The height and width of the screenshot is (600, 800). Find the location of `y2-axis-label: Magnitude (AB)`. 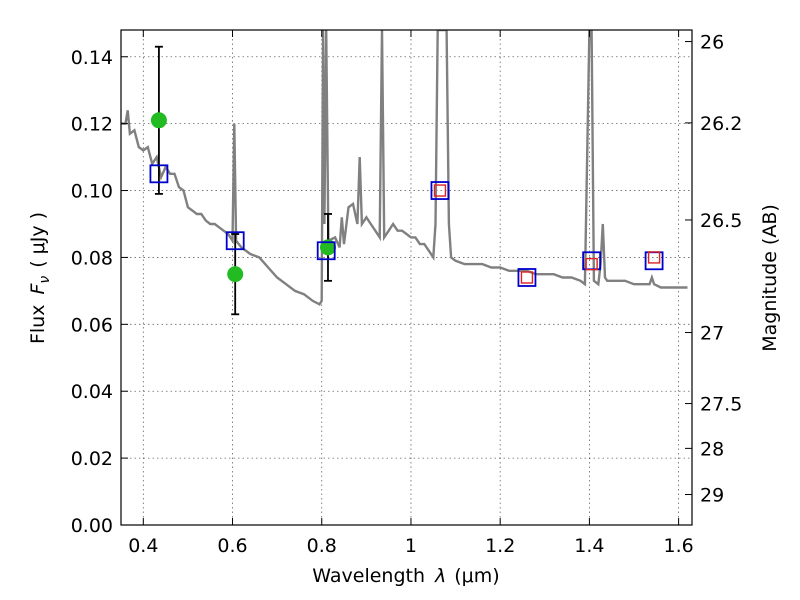

y2-axis-label: Magnitude (AB) is located at coordinates (770, 278).